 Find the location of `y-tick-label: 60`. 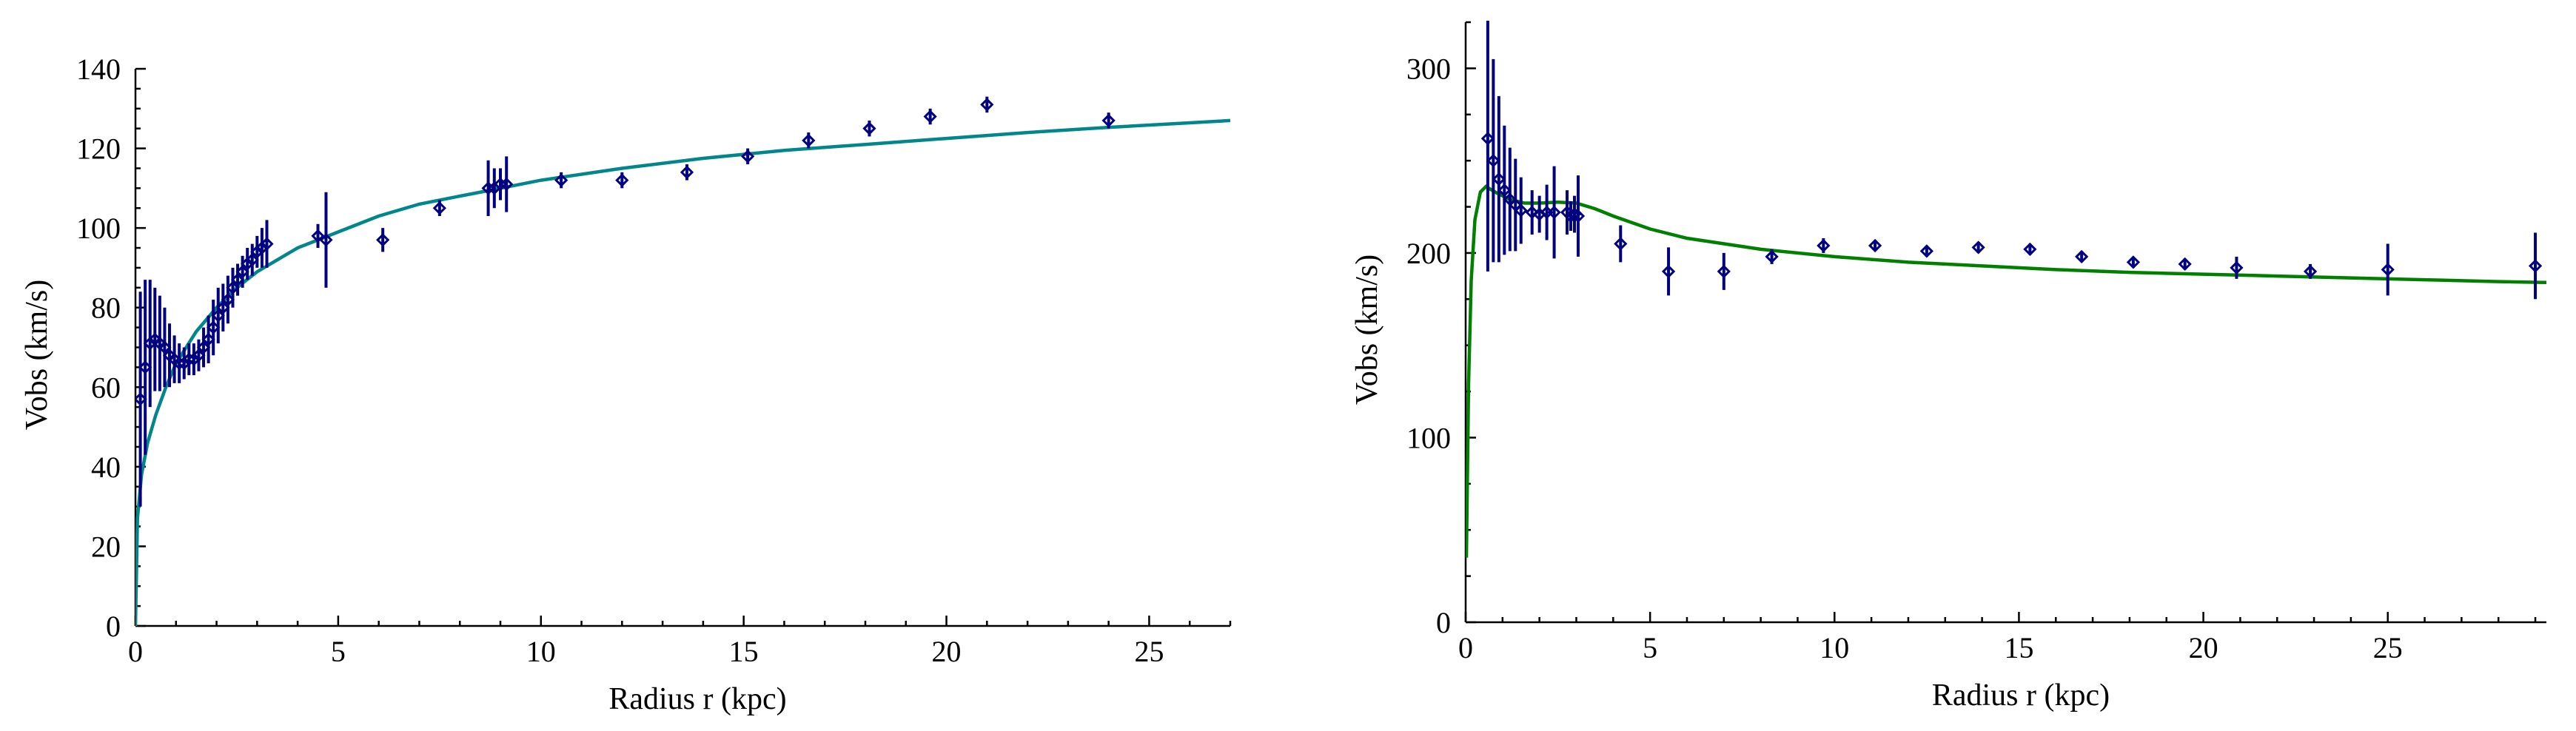

y-tick-label: 60 is located at coordinates (106, 387).